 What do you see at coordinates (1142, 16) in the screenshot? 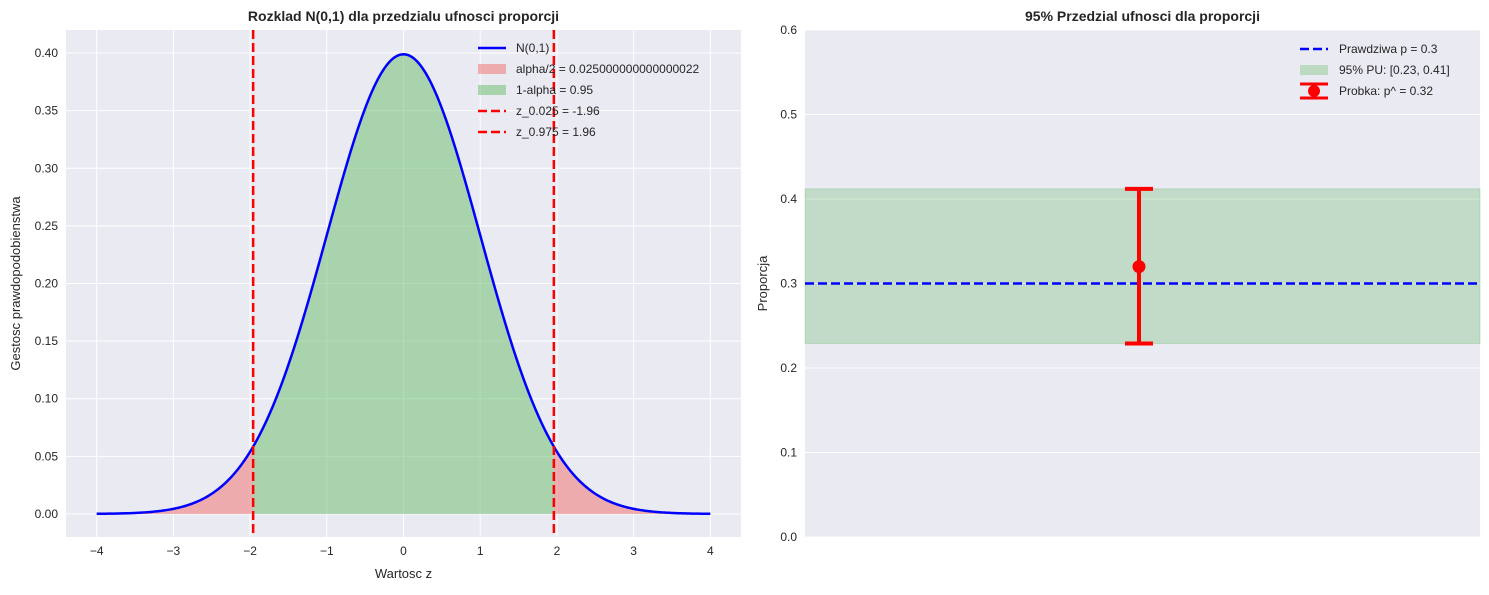
I see `chart-title: 95% Przedzial ufnosci dla proporcji` at bounding box center [1142, 16].